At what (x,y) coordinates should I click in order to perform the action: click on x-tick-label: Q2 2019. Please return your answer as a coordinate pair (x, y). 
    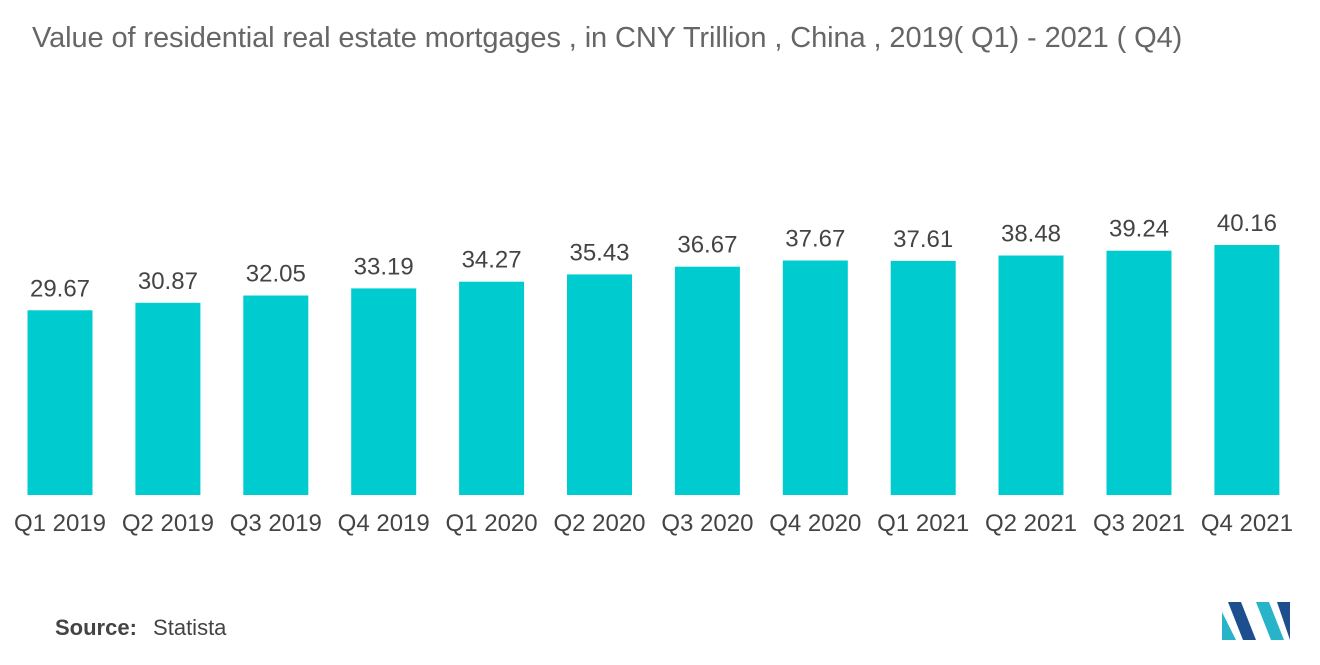
    Looking at the image, I should click on (168, 523).